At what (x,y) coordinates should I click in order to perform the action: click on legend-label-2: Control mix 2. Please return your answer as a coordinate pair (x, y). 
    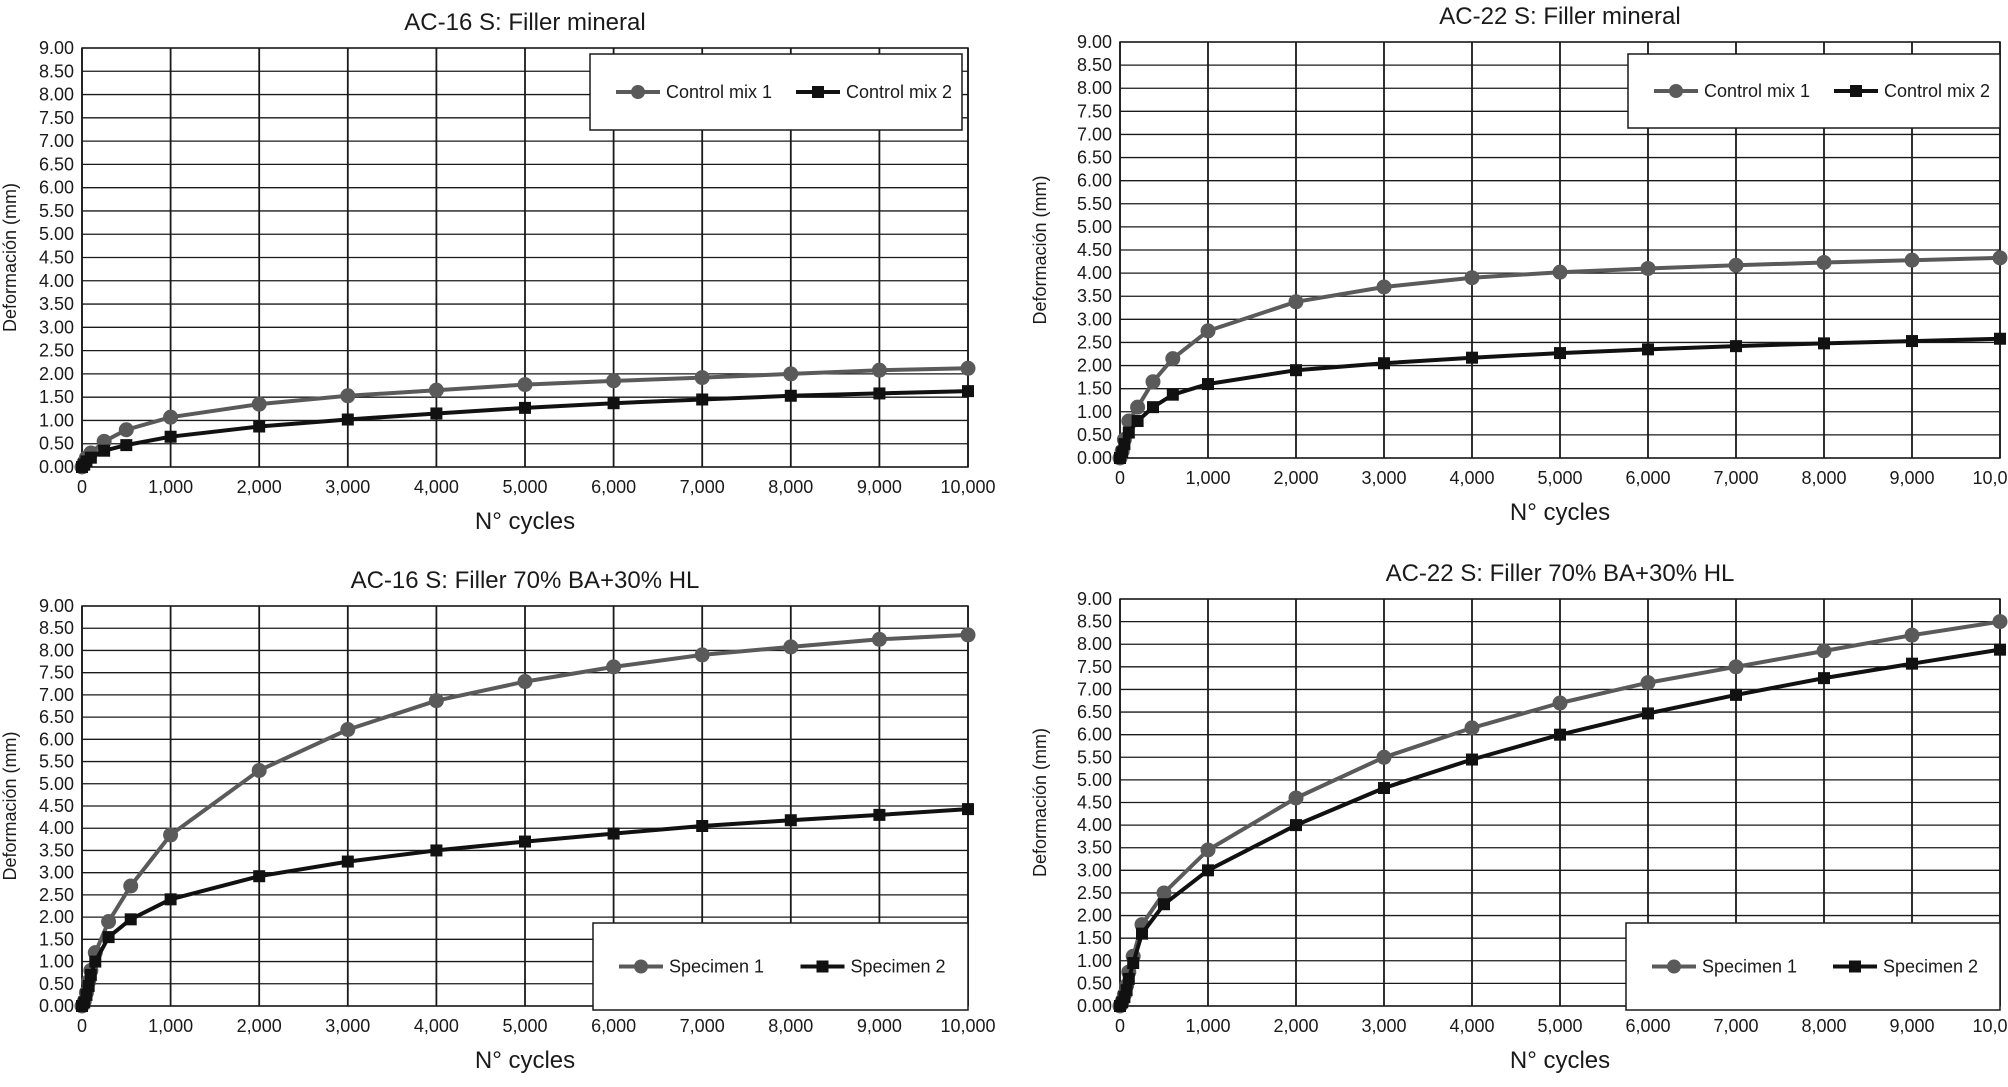
    Looking at the image, I should click on (899, 92).